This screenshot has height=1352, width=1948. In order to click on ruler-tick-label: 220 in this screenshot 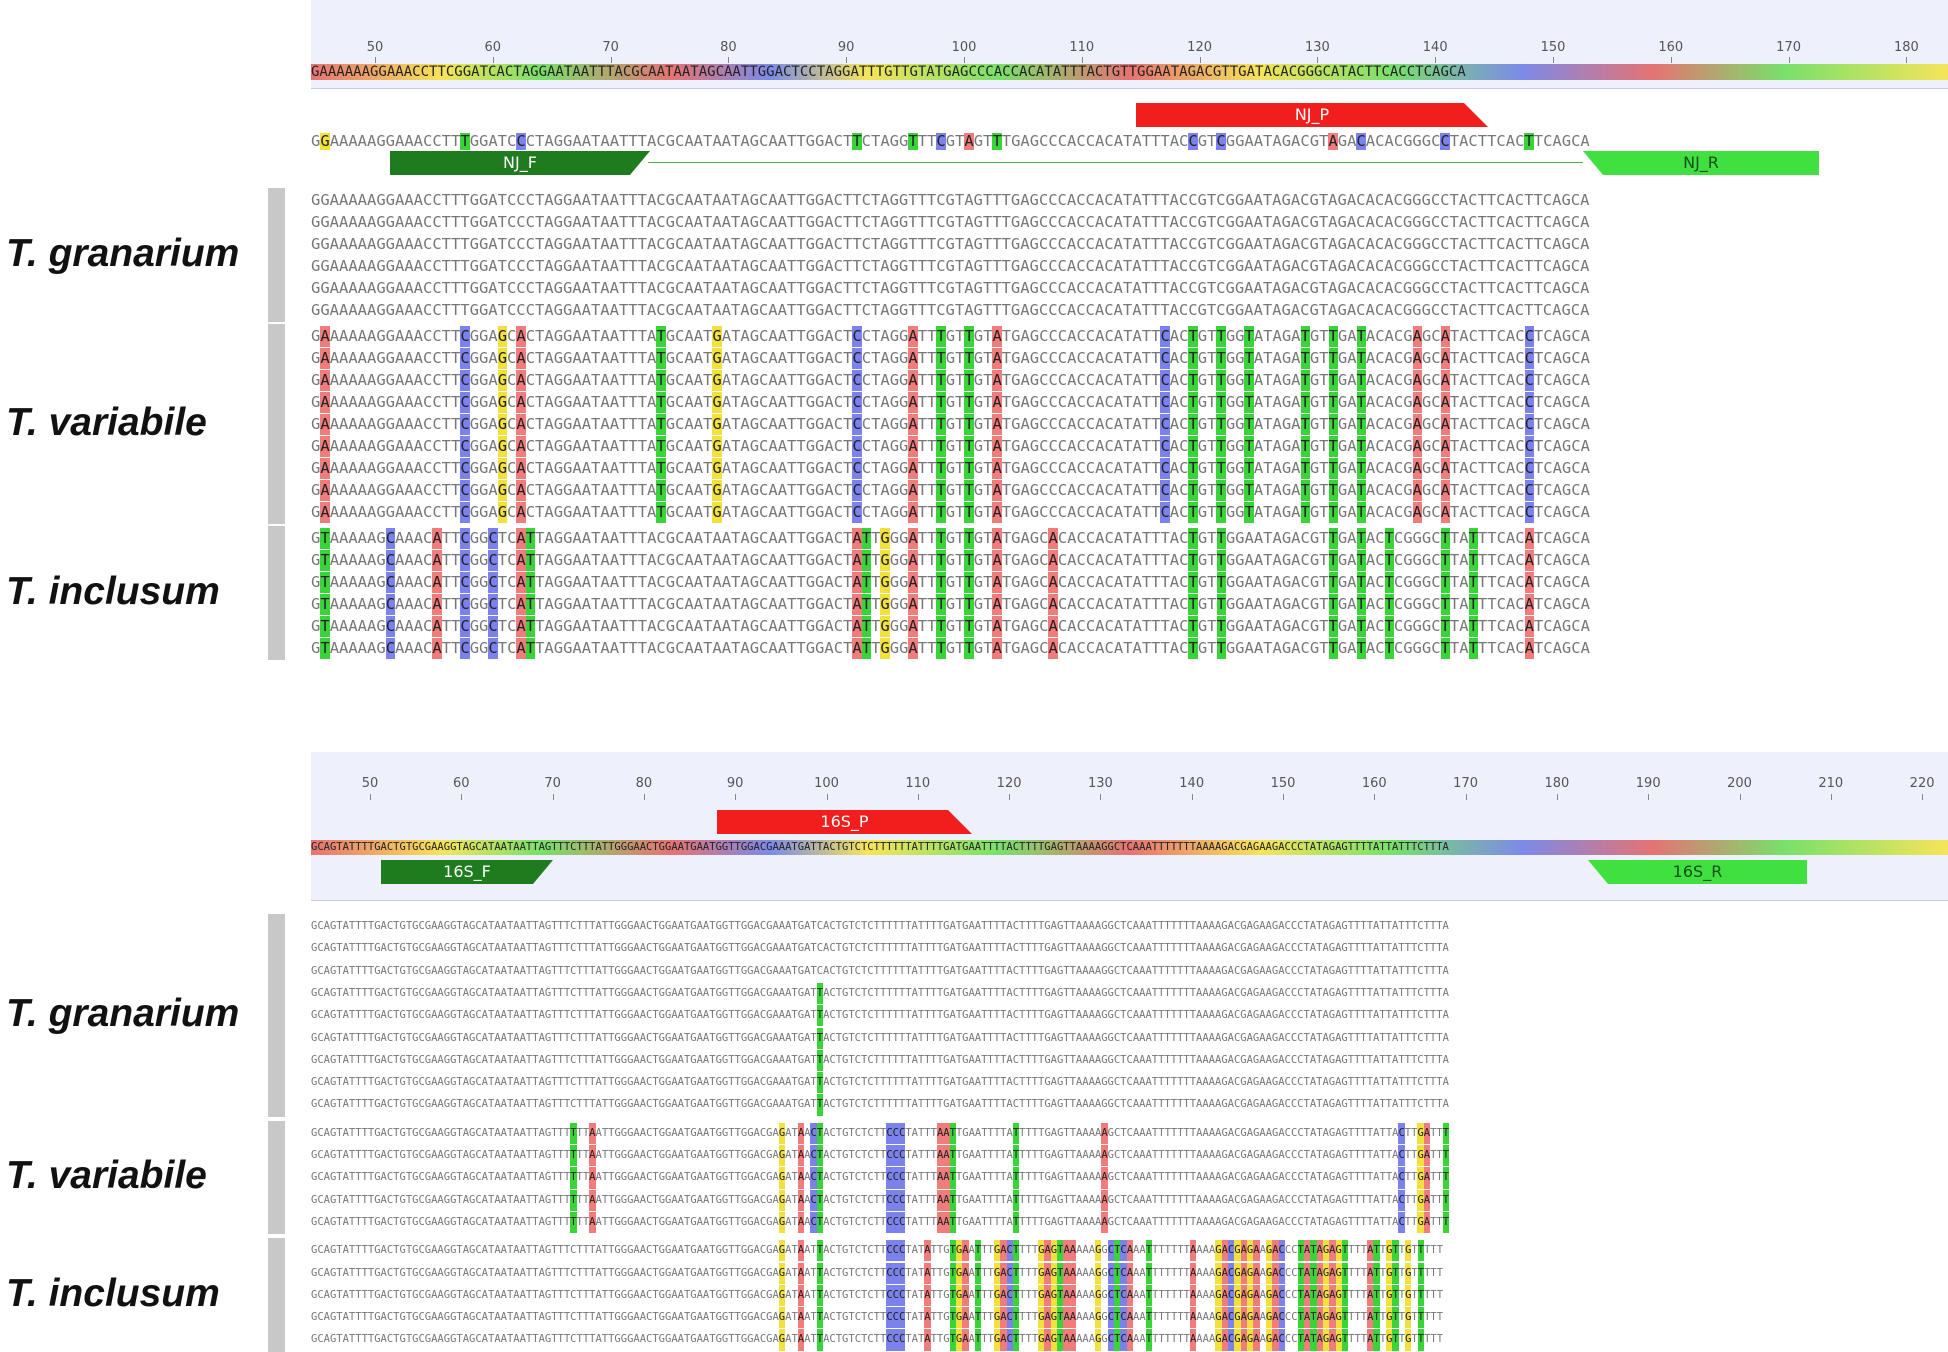, I will do `click(1922, 783)`.